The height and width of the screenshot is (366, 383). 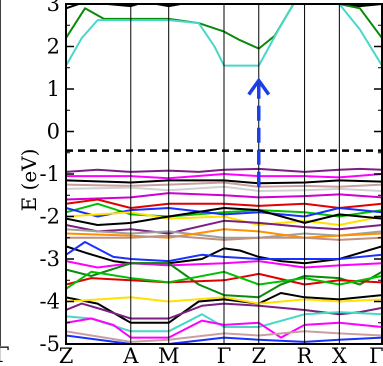 I want to click on y-tick-label-8: 2, so click(x=53, y=47).